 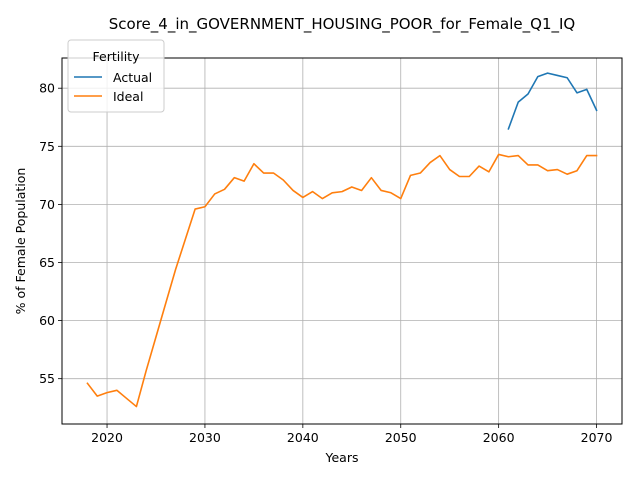 I want to click on x-tick-label: 2030, so click(x=205, y=437).